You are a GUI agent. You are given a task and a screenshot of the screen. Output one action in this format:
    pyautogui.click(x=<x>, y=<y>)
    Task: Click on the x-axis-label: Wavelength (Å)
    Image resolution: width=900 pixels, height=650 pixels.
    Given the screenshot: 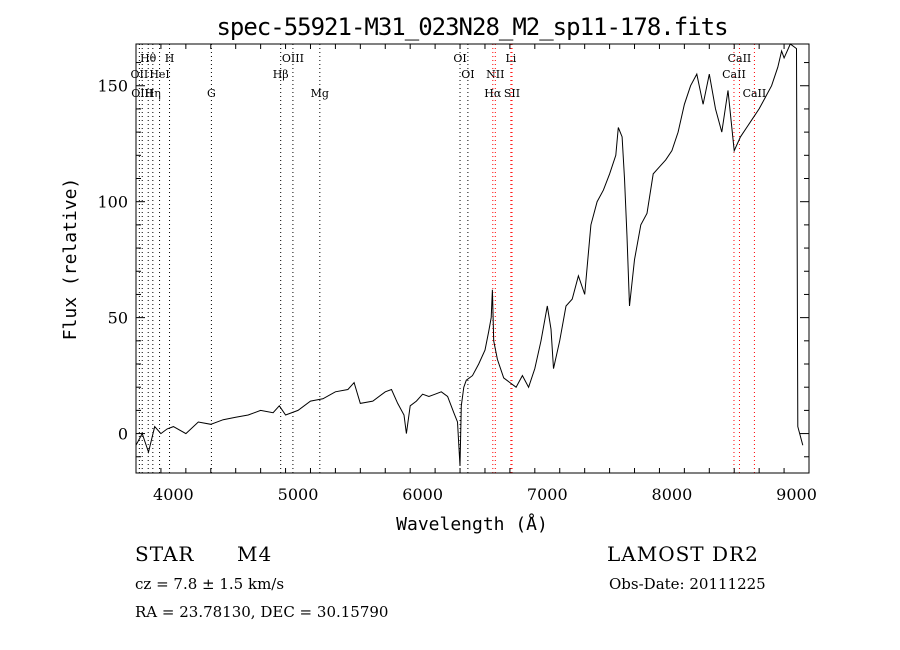 What is the action you would take?
    pyautogui.click(x=472, y=524)
    